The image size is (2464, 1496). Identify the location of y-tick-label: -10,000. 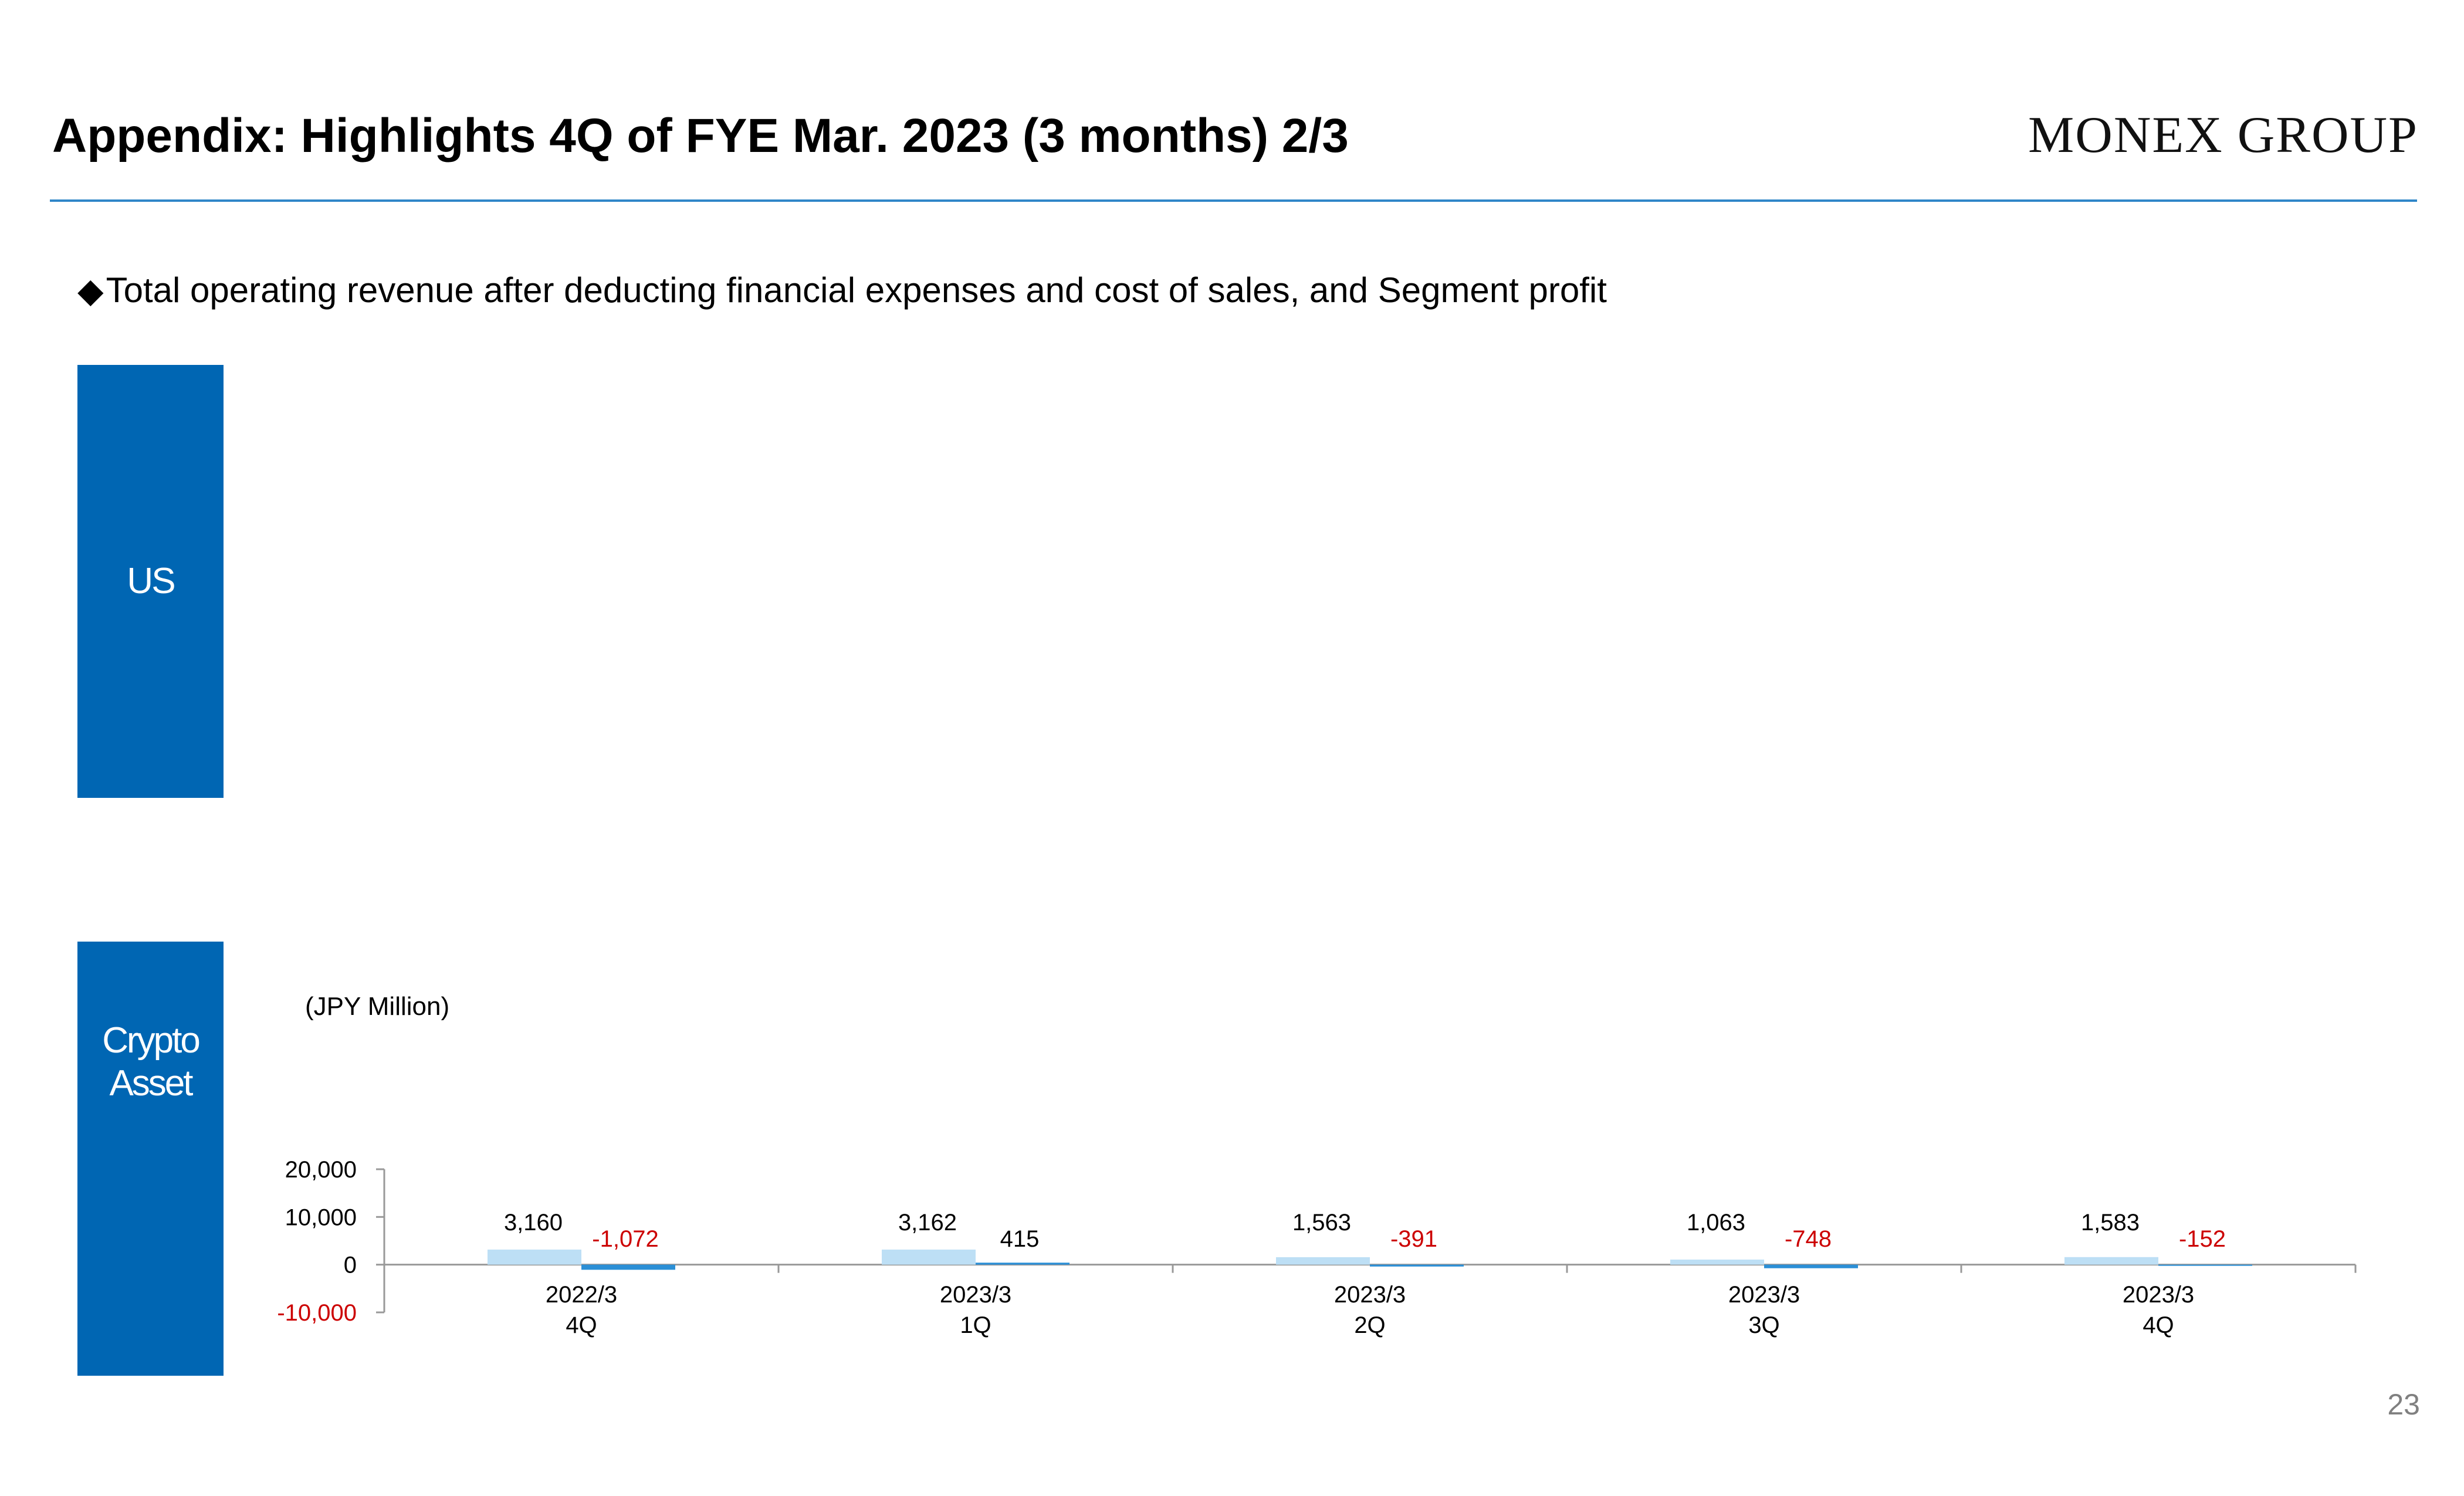
(317, 1313).